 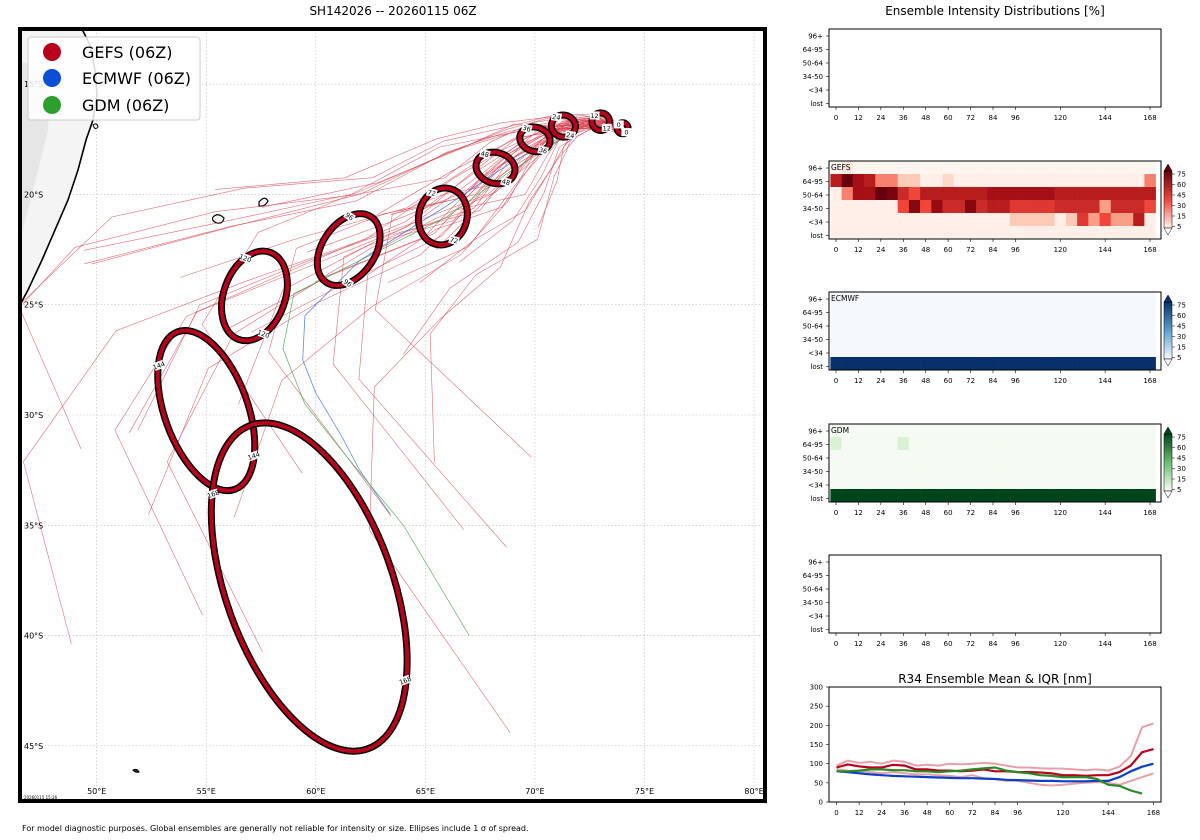 What do you see at coordinates (429, 264) in the screenshot?
I see `gefs-member-track` at bounding box center [429, 264].